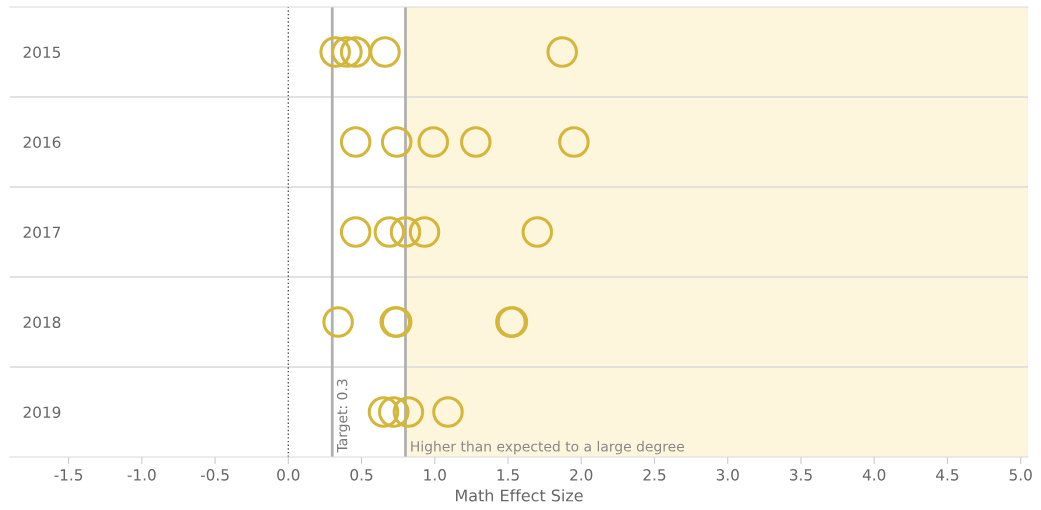  Describe the element at coordinates (141, 475) in the screenshot. I see `x-tick-label: -1.0` at that location.